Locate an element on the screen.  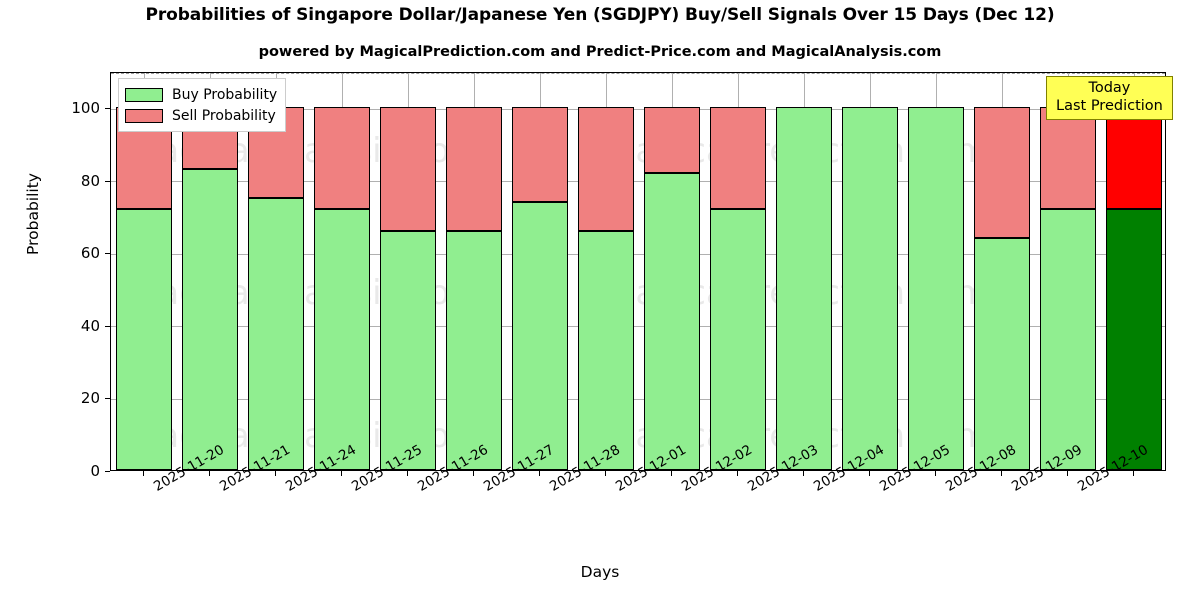
y-tick-label: 0 is located at coordinates (95, 471).